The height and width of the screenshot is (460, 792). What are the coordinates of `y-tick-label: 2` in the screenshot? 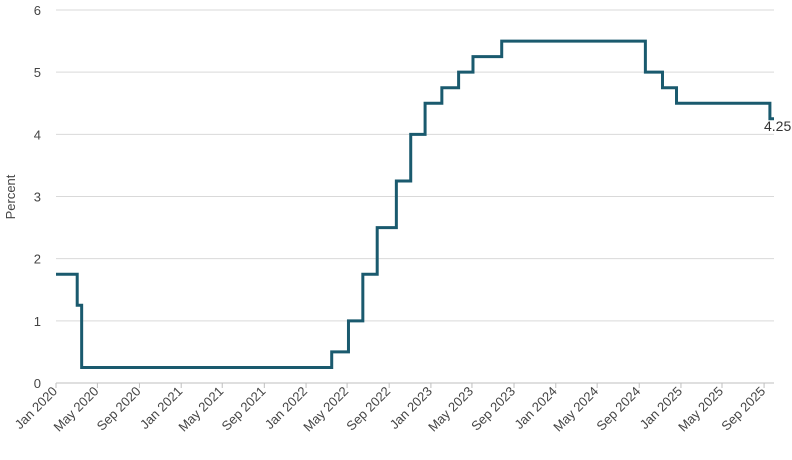 It's located at (37, 259).